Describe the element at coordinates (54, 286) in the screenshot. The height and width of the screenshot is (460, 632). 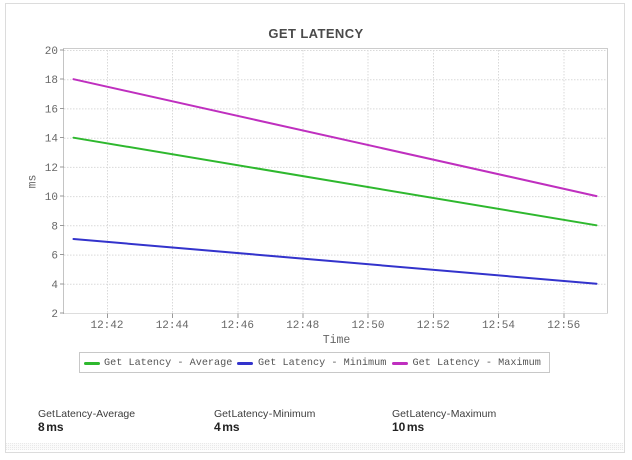
I see `svg-text: 4` at that location.